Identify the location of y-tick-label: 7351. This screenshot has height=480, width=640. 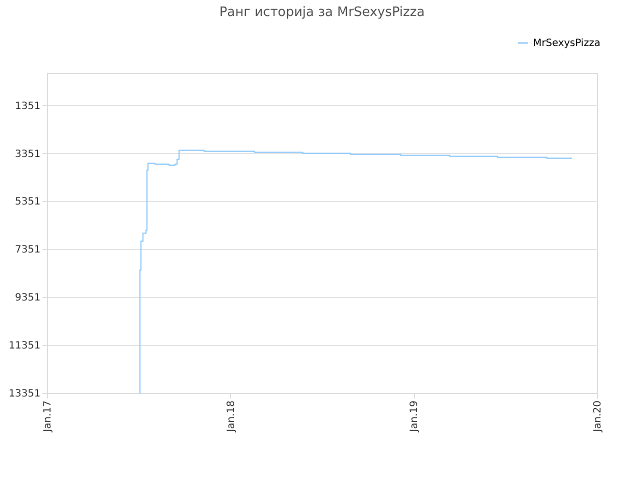
(27, 250).